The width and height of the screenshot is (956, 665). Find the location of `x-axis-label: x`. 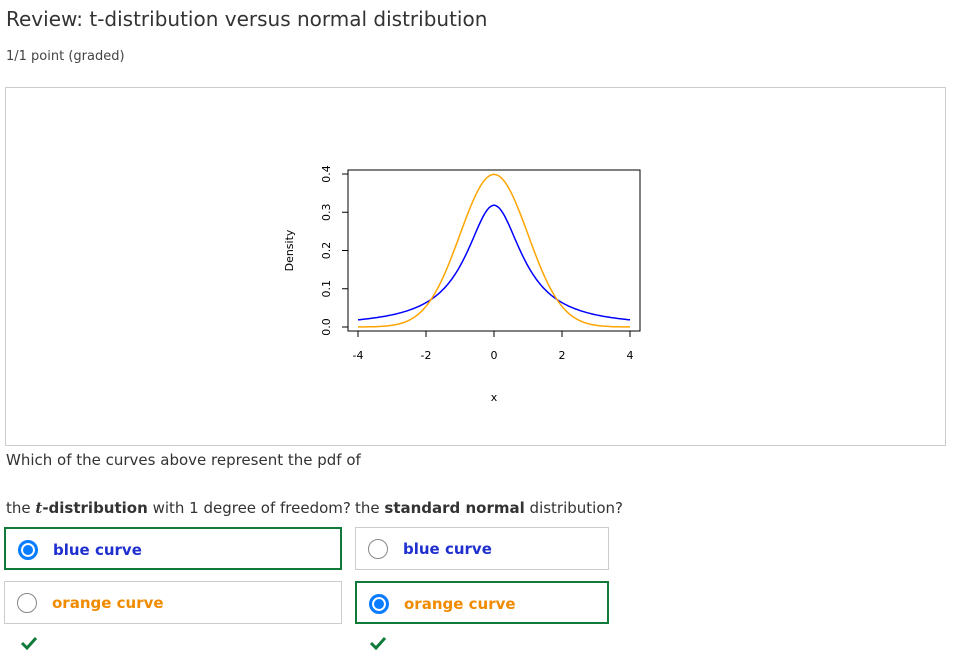

x-axis-label: x is located at coordinates (494, 397).